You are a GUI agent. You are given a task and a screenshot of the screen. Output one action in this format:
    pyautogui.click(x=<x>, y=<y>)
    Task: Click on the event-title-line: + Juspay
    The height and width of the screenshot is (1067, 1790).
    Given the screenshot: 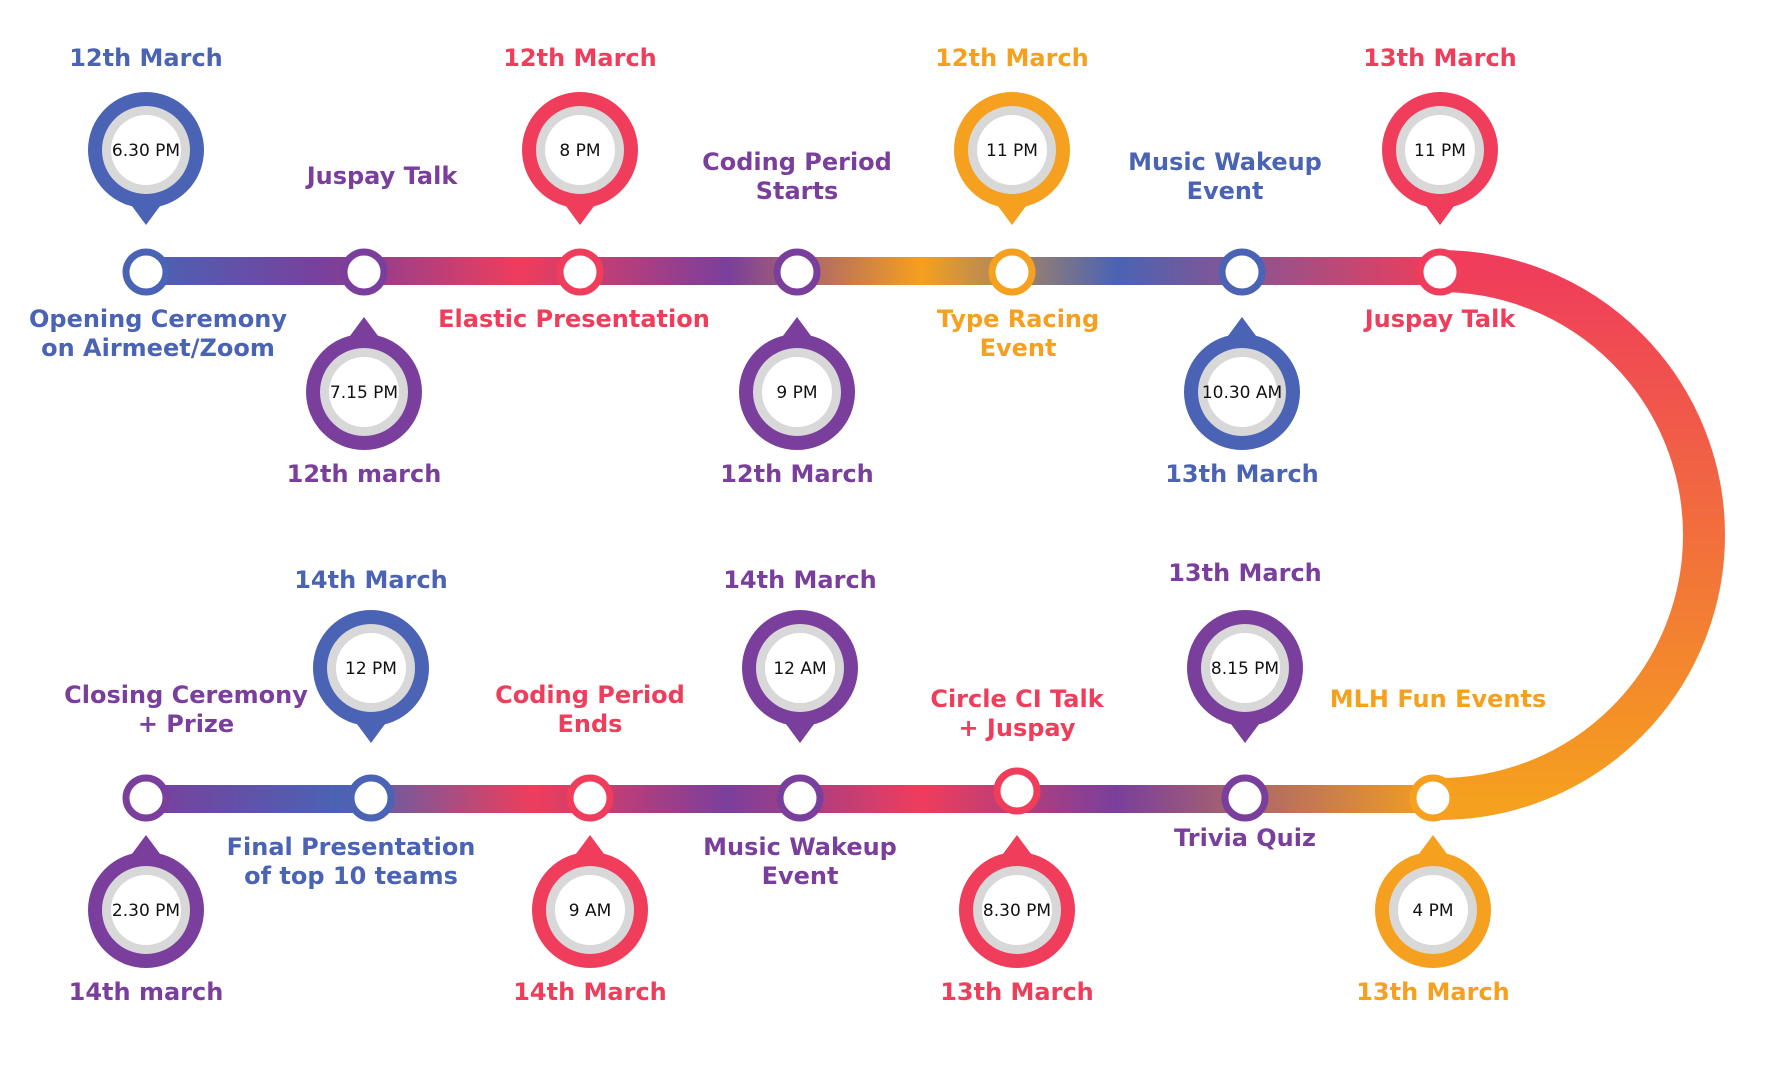 What is the action you would take?
    pyautogui.click(x=1016, y=728)
    